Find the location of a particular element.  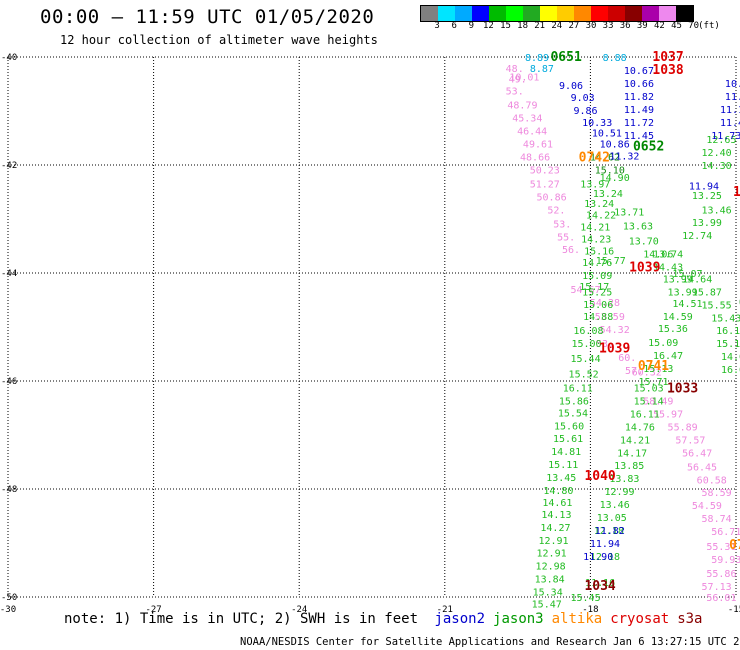

wave-height-value: 13.74 is located at coordinates (668, 255).